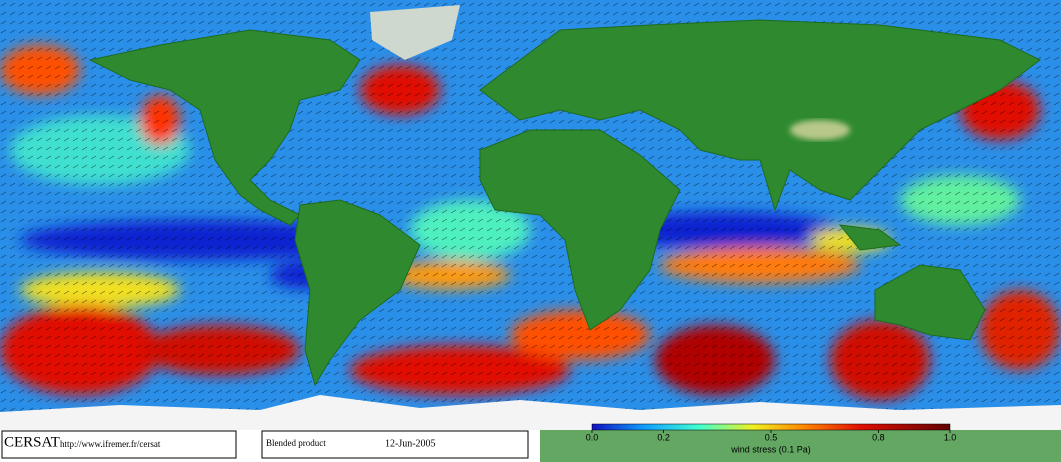 This screenshot has width=1061, height=462. Describe the element at coordinates (663, 437) in the screenshot. I see `colorbar-tick-label: 0.2` at that location.